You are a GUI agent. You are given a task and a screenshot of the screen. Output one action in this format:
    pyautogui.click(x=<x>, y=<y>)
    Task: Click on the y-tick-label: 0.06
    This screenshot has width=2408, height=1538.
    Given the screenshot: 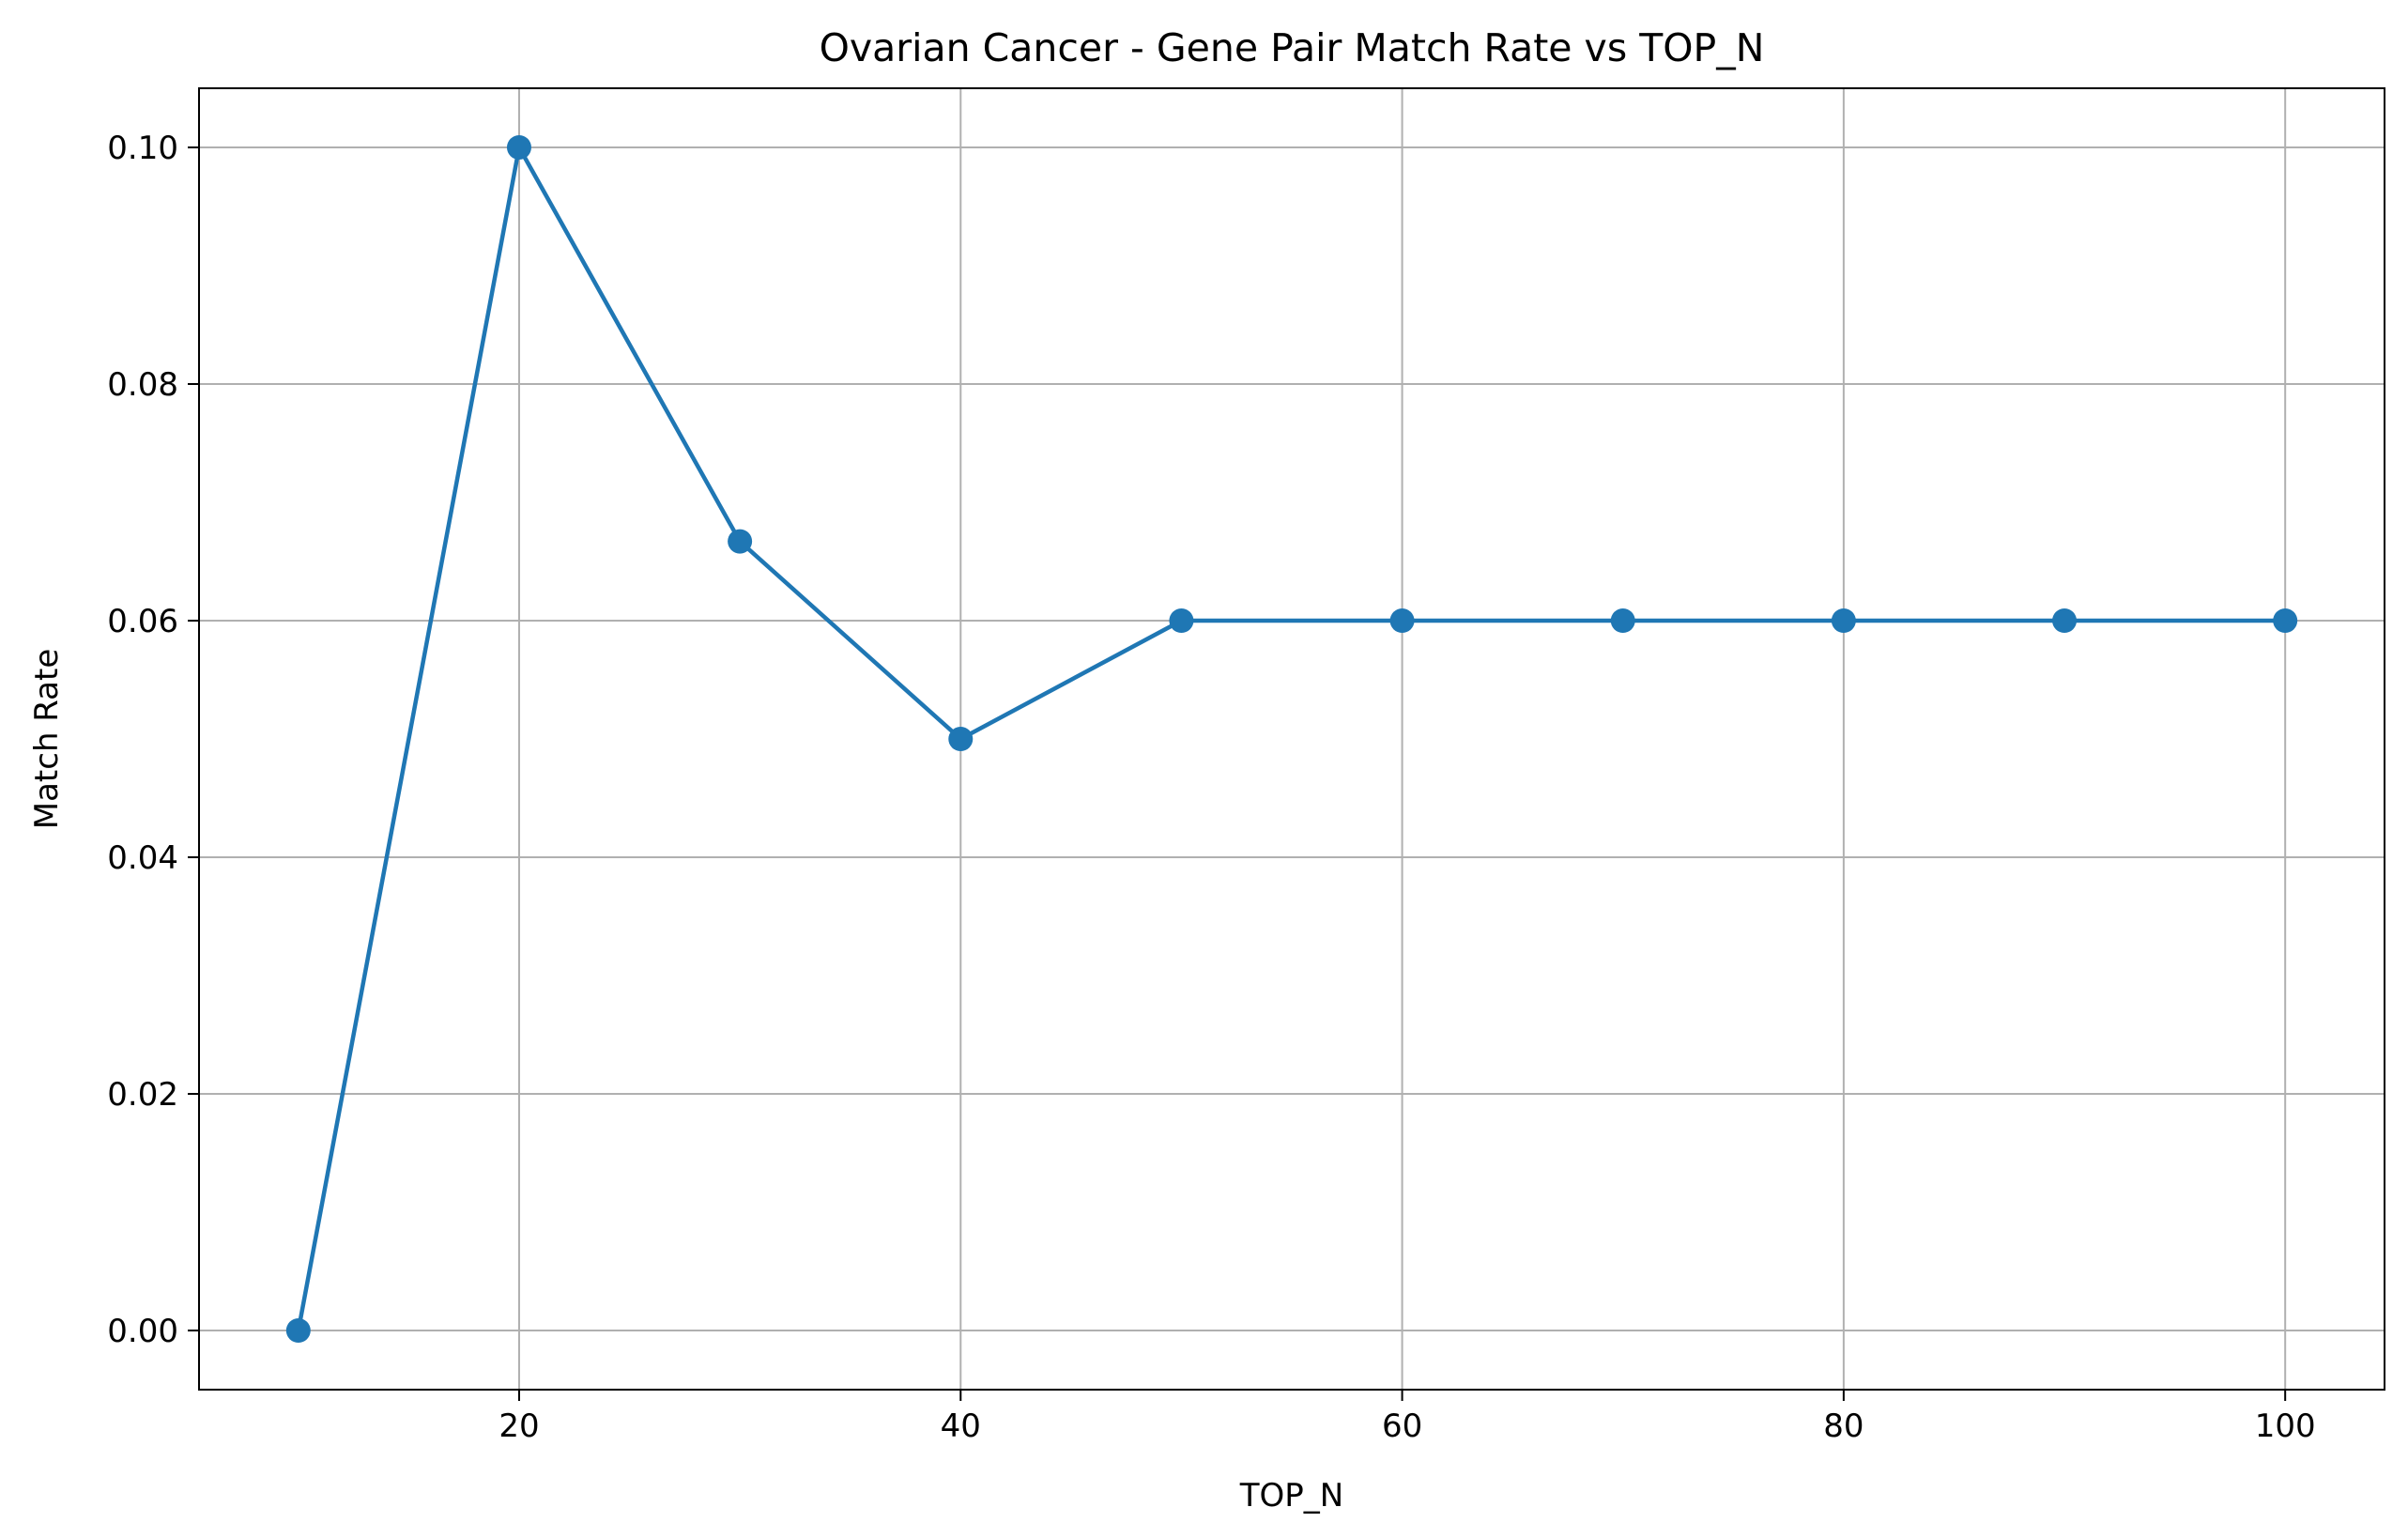 What is the action you would take?
    pyautogui.click(x=142, y=621)
    